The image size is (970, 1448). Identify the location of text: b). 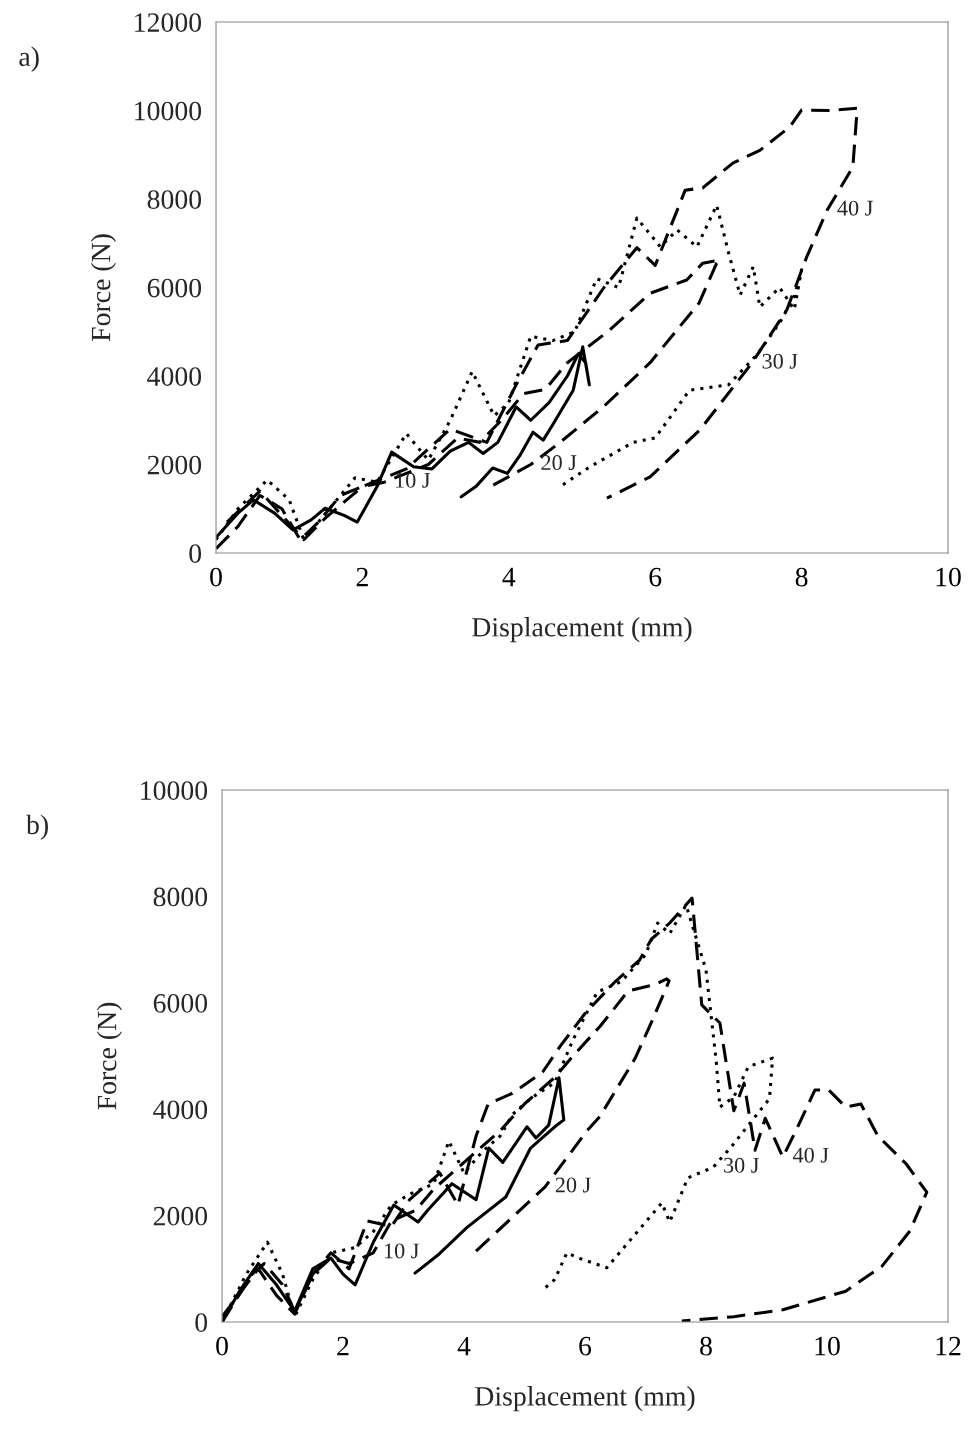
(37, 827).